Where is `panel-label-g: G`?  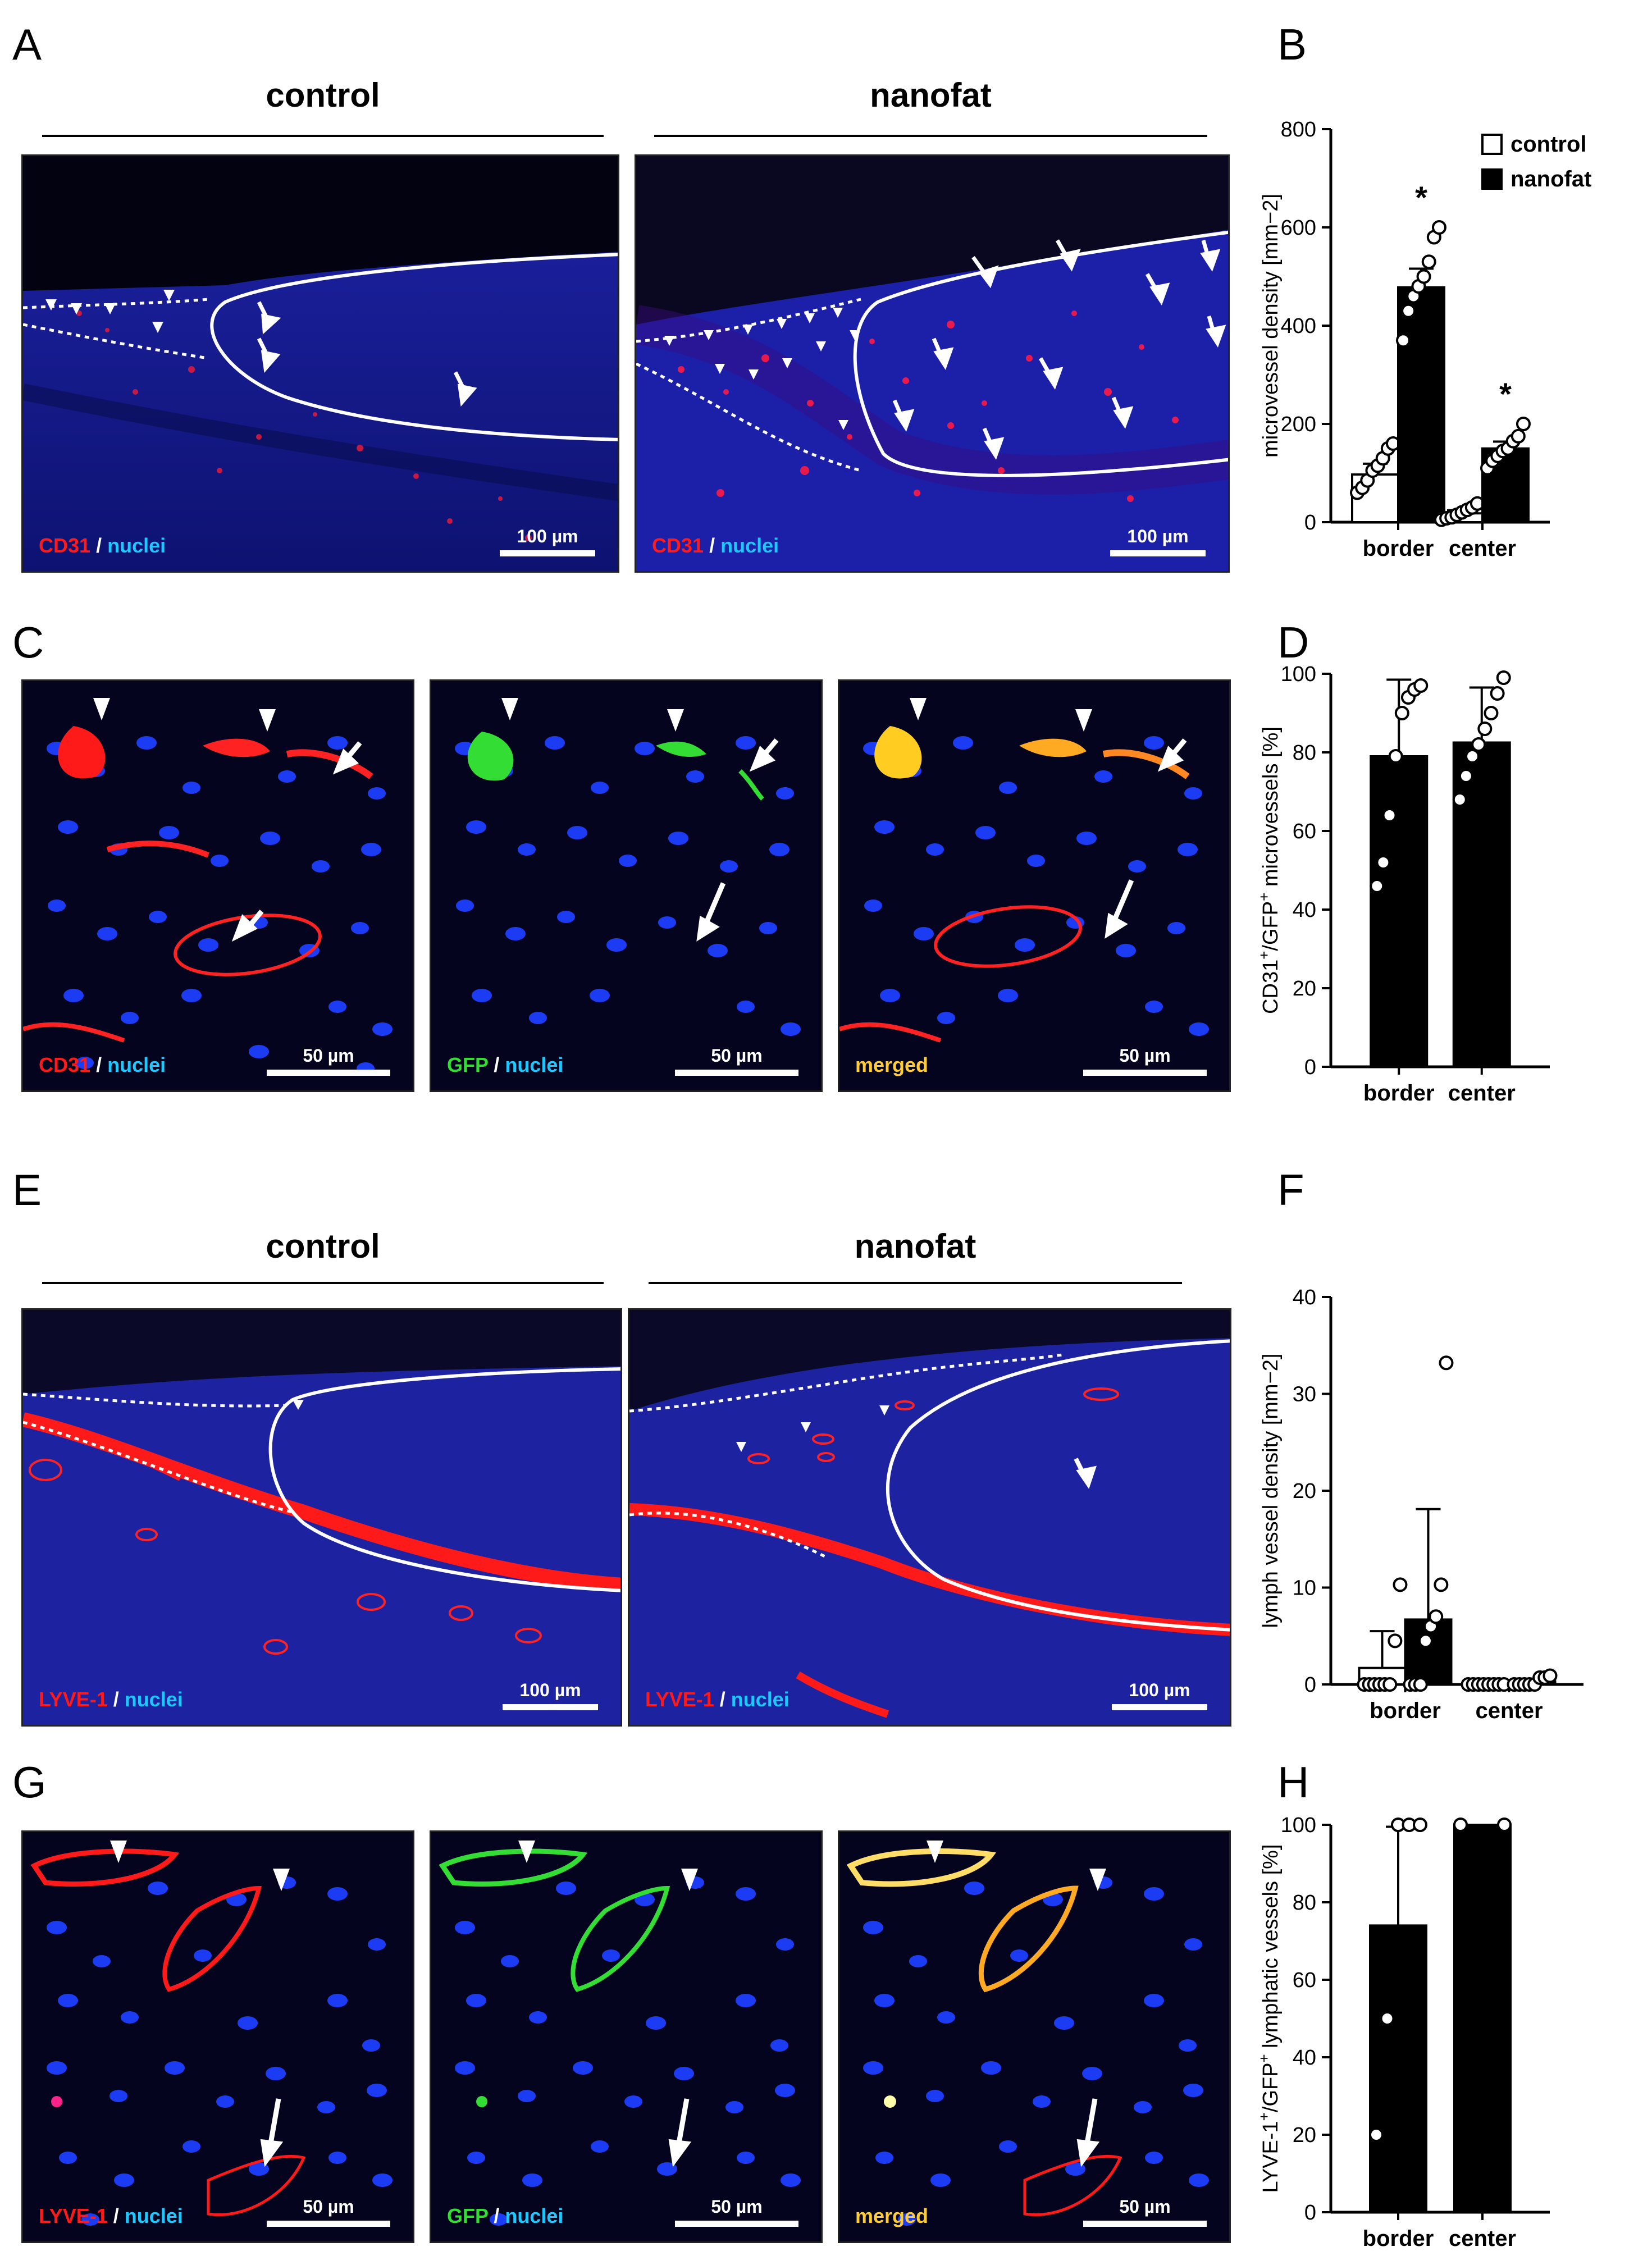
panel-label-g: G is located at coordinates (29, 1782).